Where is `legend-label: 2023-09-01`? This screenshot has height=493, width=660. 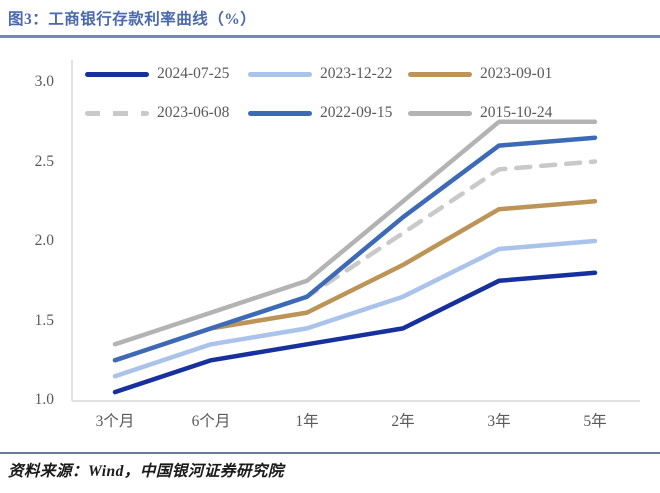 legend-label: 2023-09-01 is located at coordinates (516, 73).